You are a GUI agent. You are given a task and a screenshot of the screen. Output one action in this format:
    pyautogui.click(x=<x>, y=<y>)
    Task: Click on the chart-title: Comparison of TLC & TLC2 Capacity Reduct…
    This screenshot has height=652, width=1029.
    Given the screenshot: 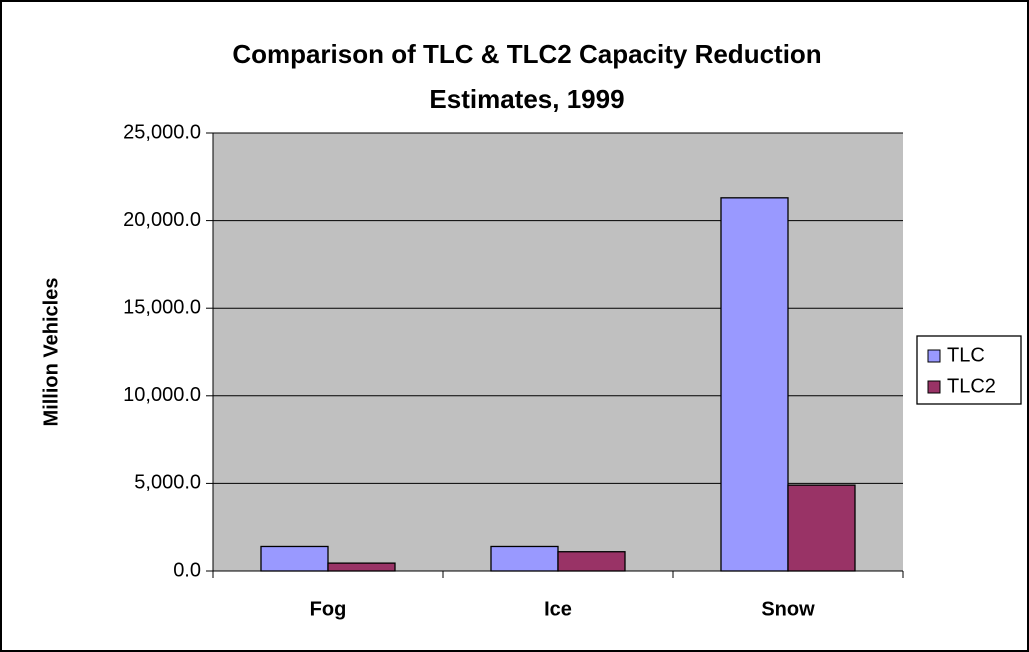 What is the action you would take?
    pyautogui.click(x=526, y=54)
    